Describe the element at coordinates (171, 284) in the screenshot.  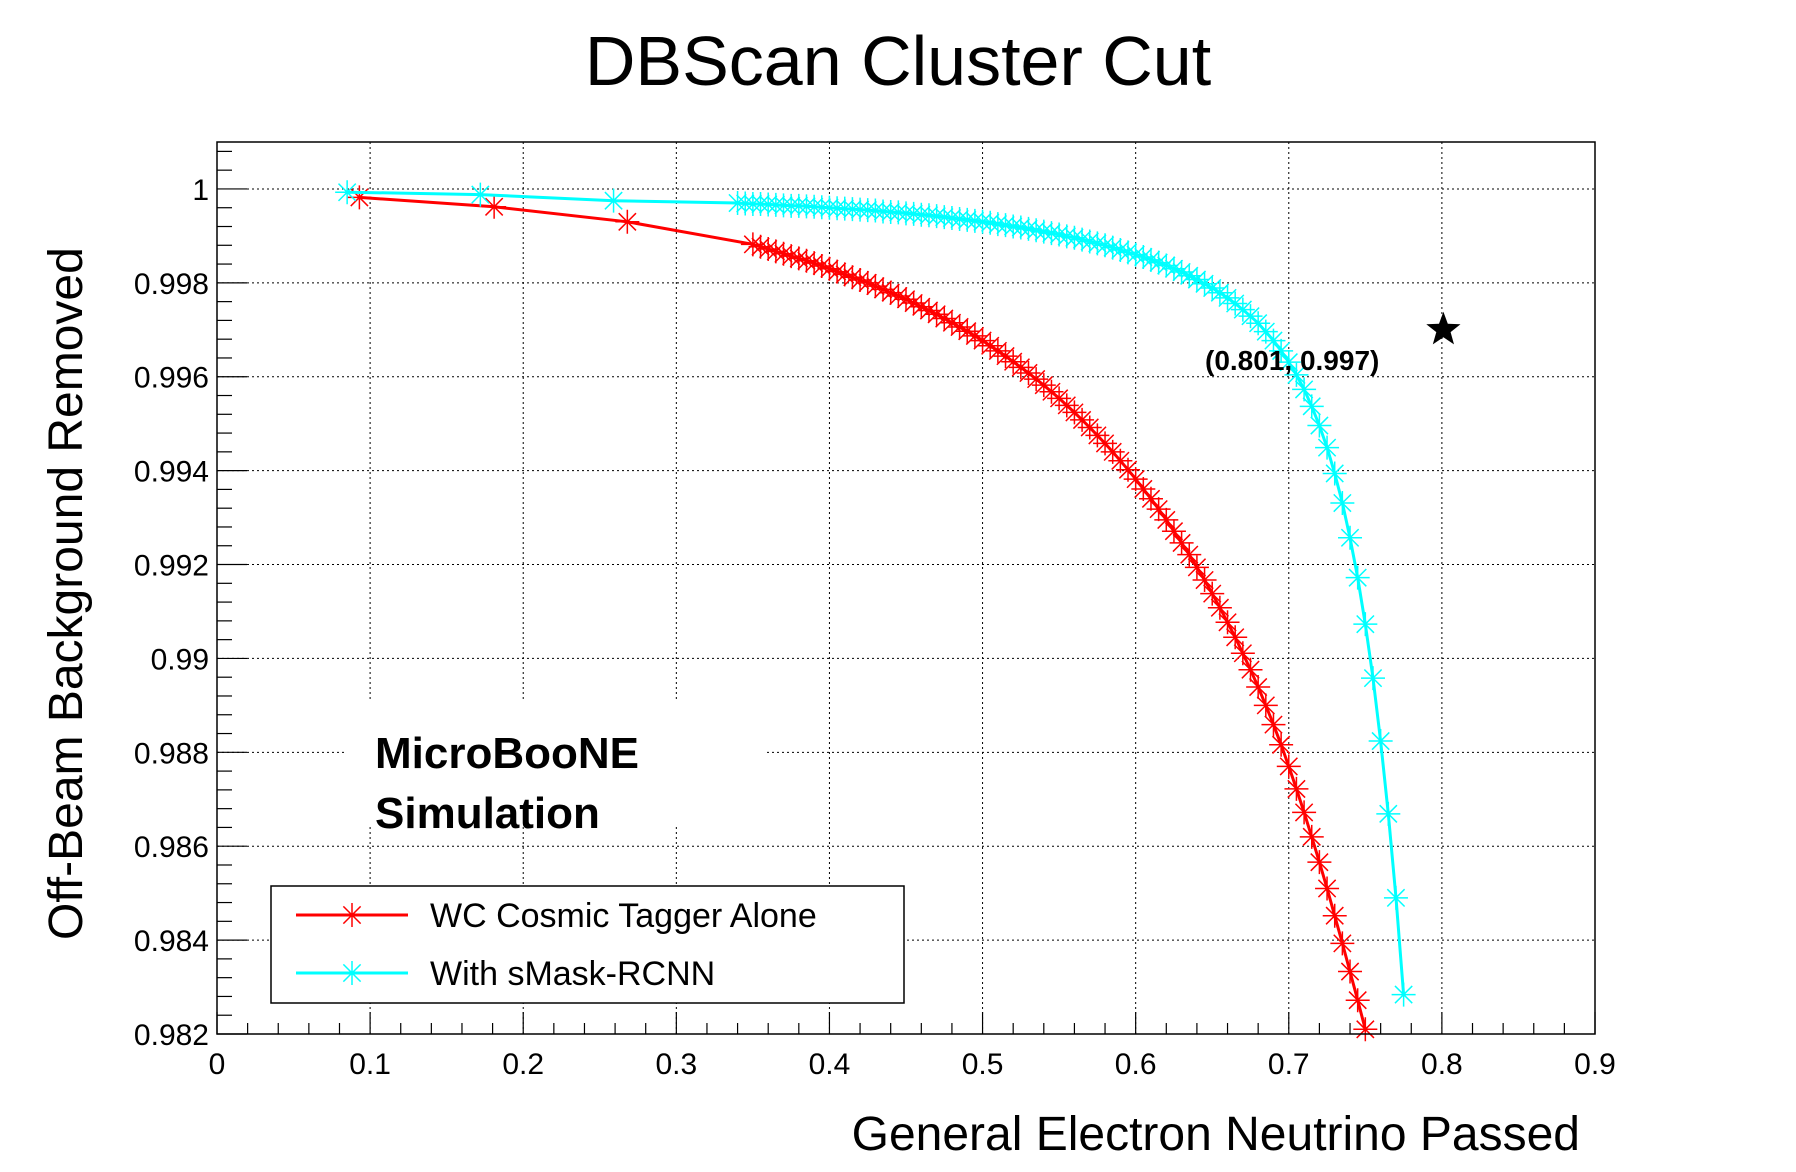
I see `y-tick-label: 0.998` at that location.